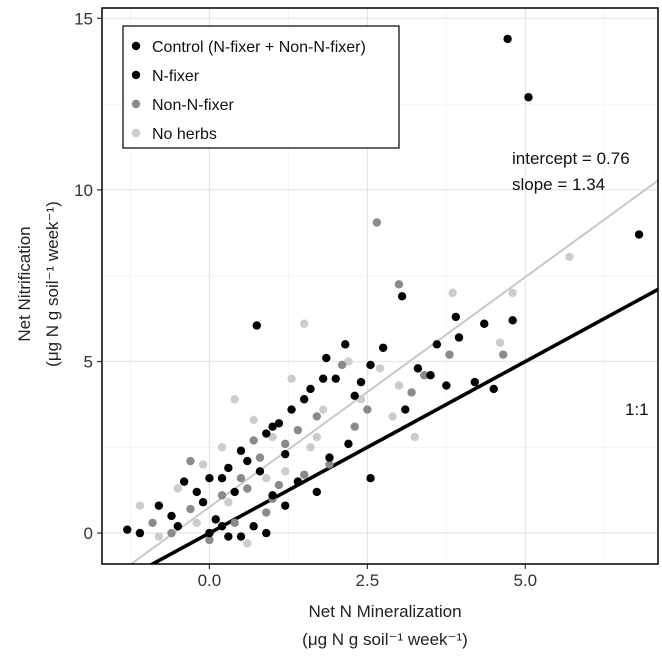 The image size is (662, 659). I want to click on legend-swatch-no-herbs, so click(136, 133).